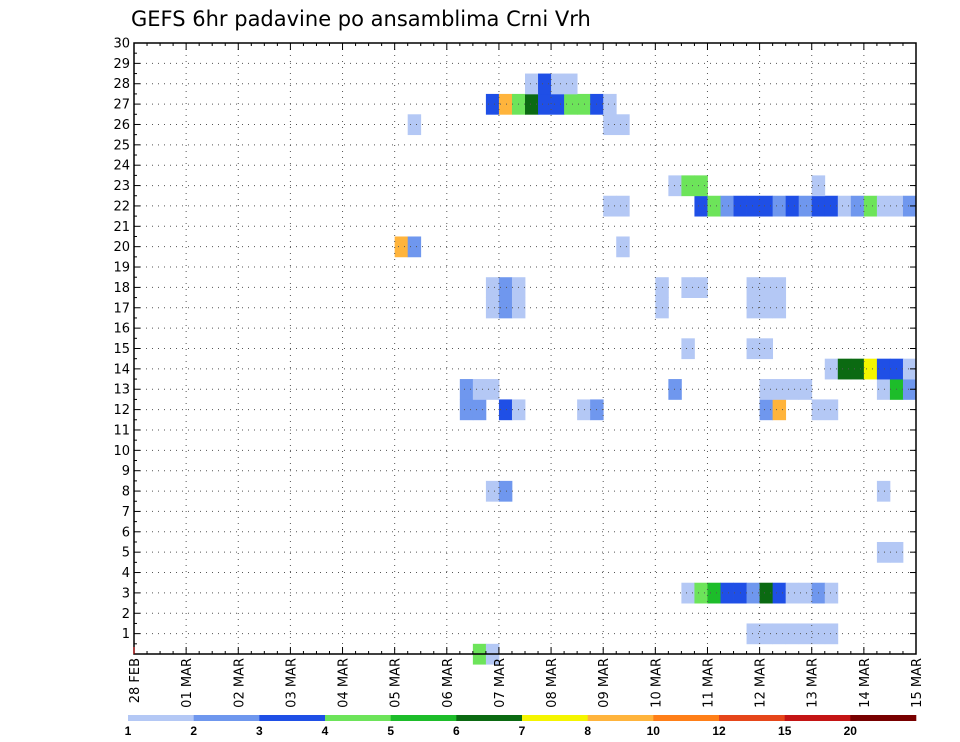 The height and width of the screenshot is (742, 960). I want to click on y-tick-label: 15, so click(121, 349).